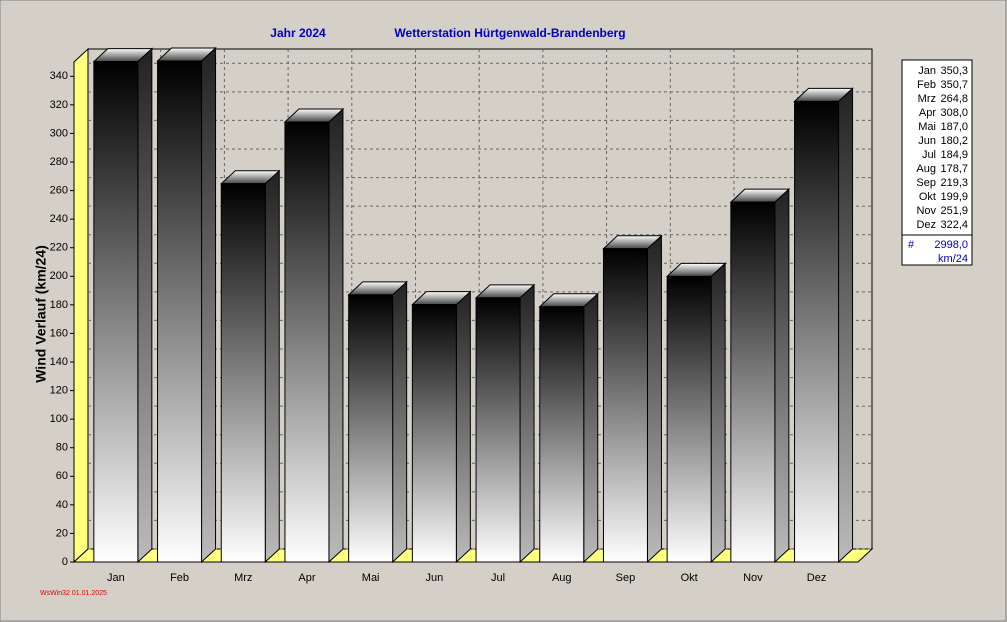  Describe the element at coordinates (817, 578) in the screenshot. I see `x-tick-label: Dez` at that location.